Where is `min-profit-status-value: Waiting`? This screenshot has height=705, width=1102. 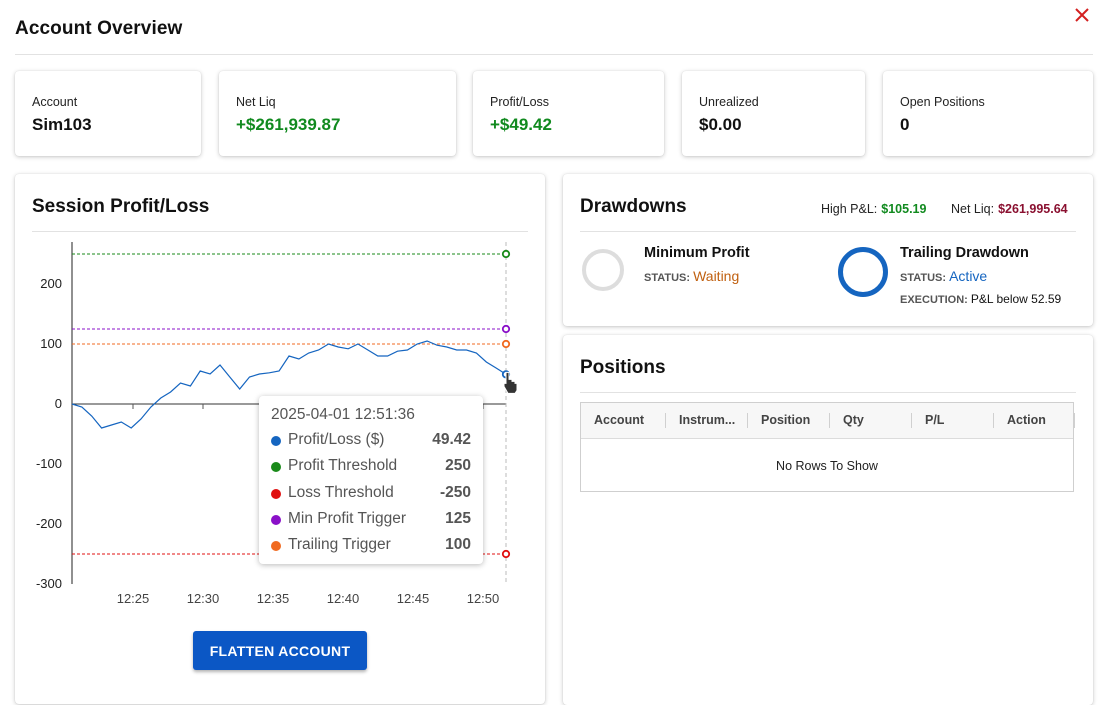
min-profit-status-value: Waiting is located at coordinates (716, 276).